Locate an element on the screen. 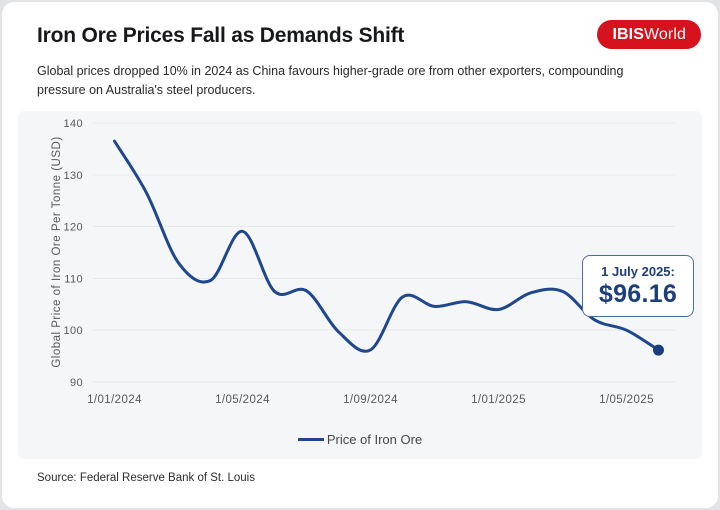 The height and width of the screenshot is (510, 720). legend-line-swatch is located at coordinates (310, 439).